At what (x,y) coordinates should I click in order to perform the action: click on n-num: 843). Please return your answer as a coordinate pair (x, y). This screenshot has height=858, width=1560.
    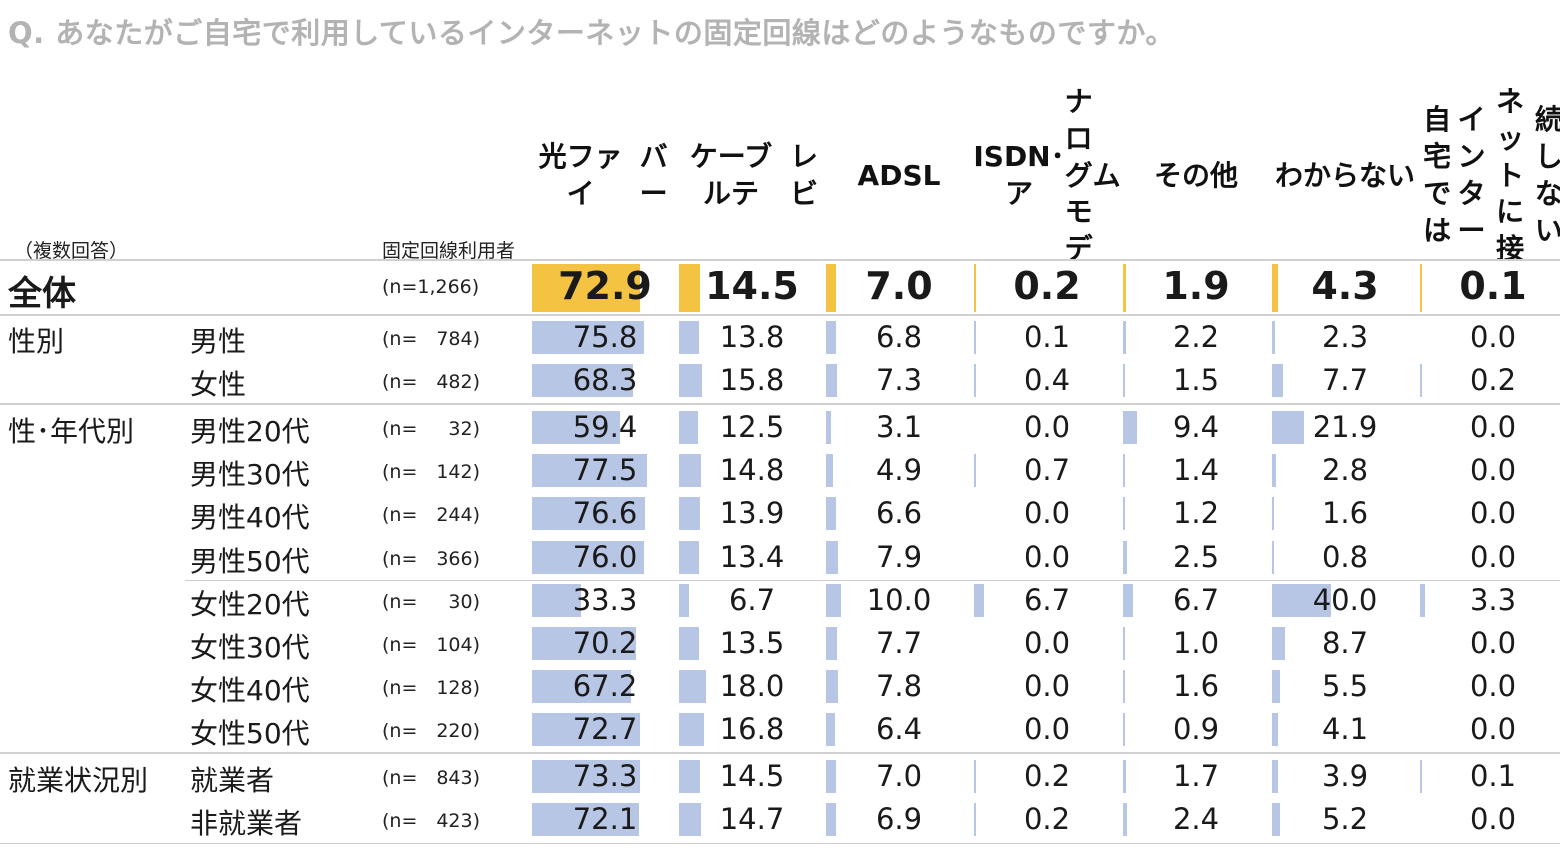
    Looking at the image, I should click on (458, 778).